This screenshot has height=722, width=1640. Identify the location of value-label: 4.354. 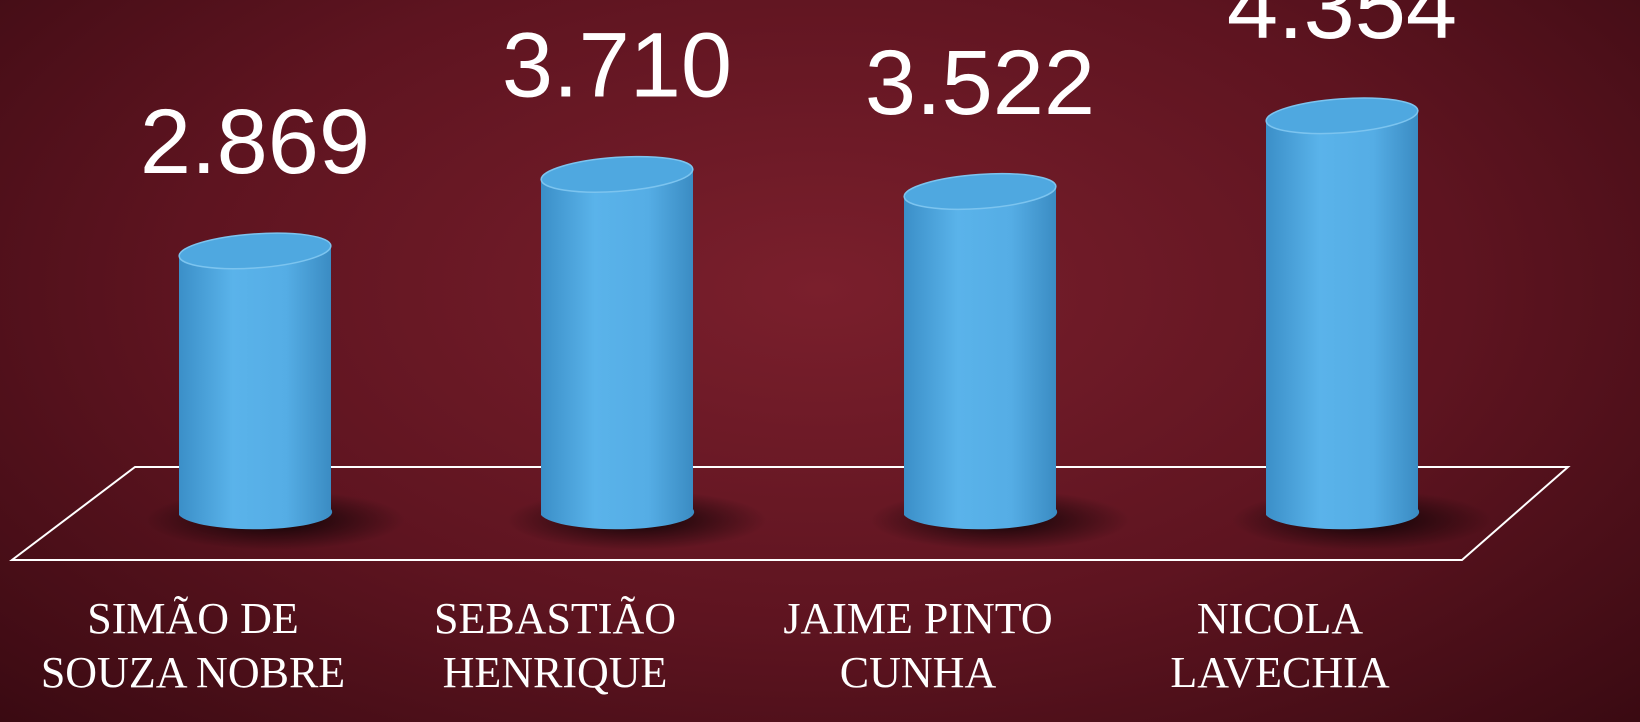
(1342, 29).